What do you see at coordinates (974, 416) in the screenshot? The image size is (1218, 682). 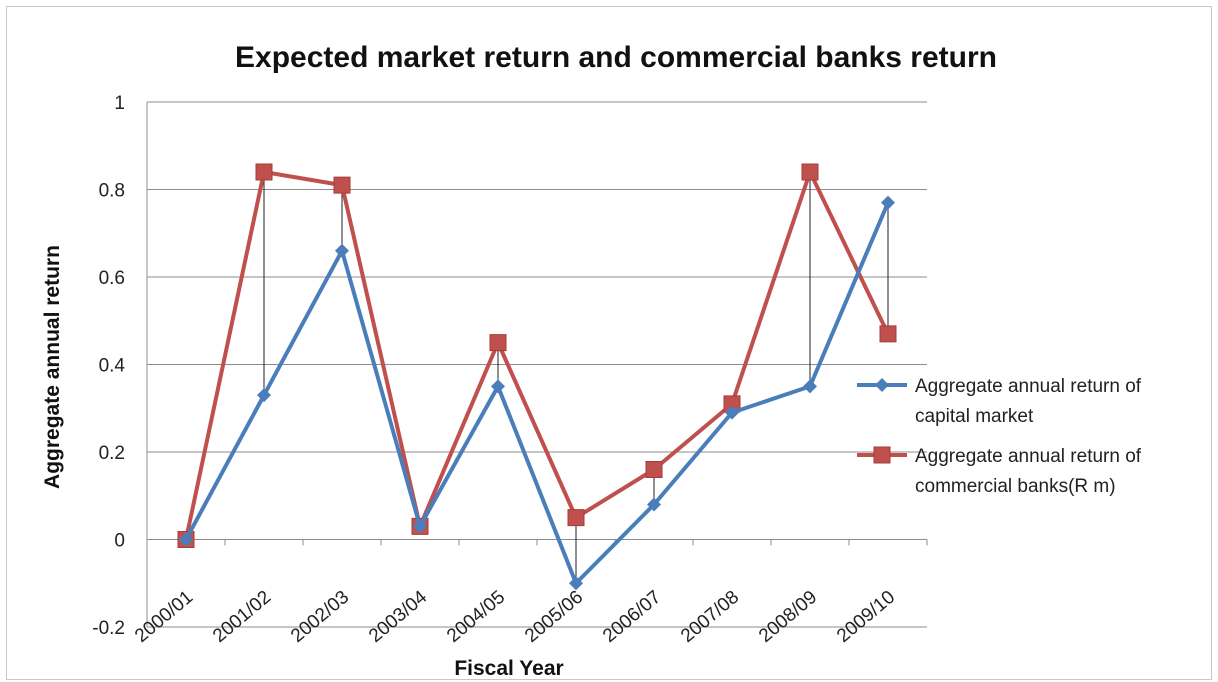 I see `legend-label: capital market` at bounding box center [974, 416].